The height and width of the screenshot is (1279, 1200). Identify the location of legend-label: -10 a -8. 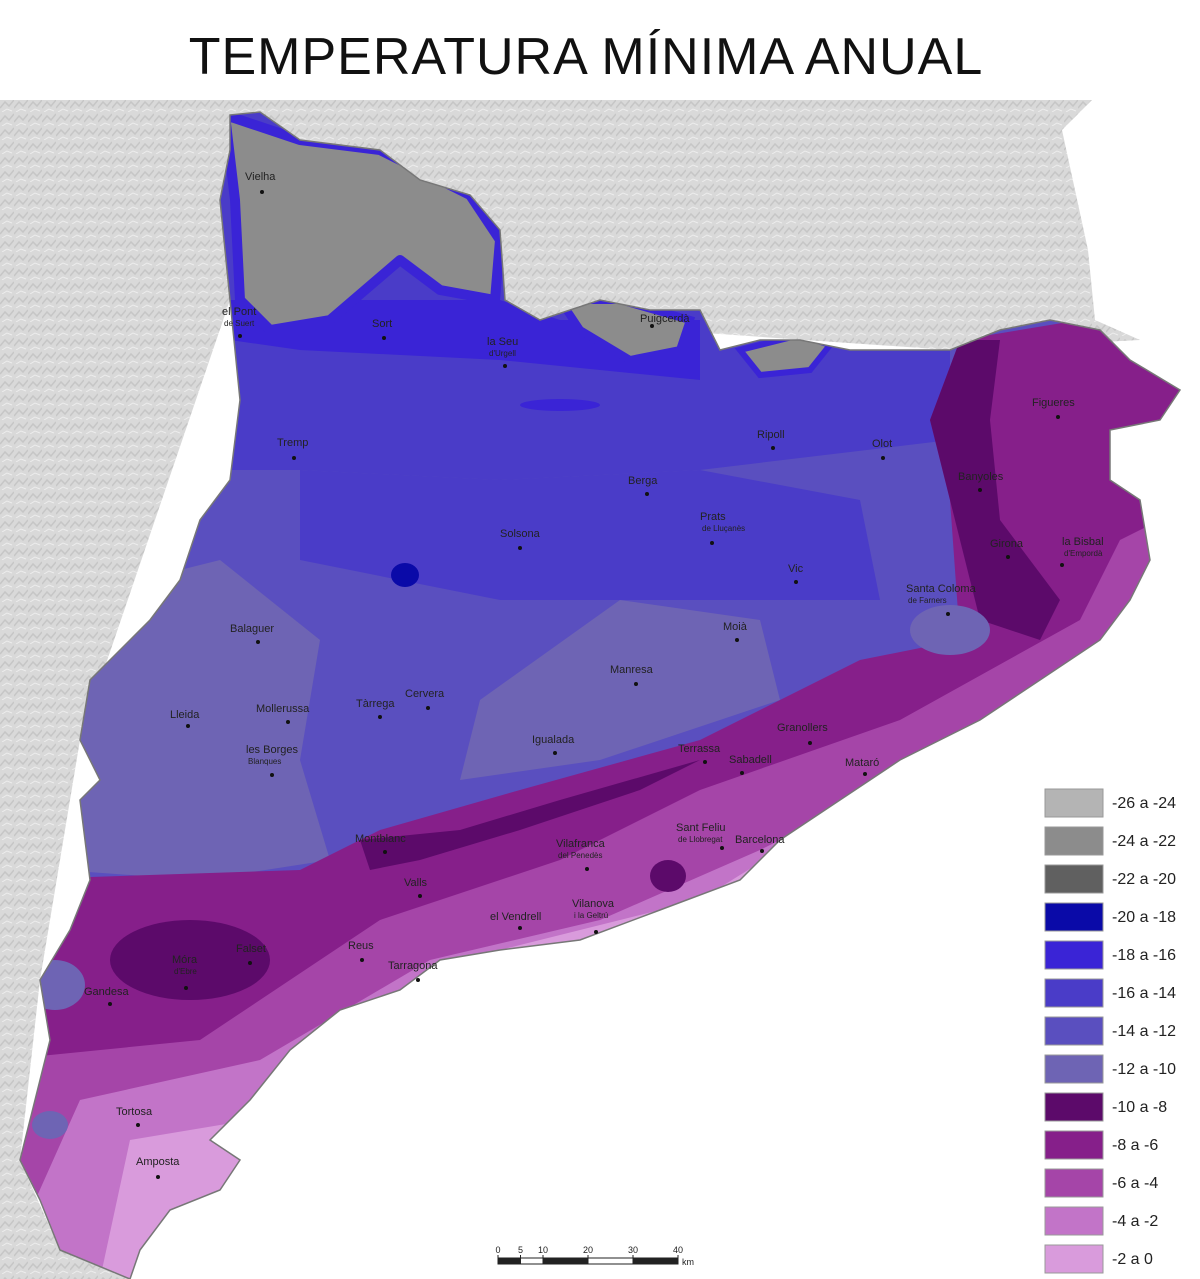
(1139, 1107).